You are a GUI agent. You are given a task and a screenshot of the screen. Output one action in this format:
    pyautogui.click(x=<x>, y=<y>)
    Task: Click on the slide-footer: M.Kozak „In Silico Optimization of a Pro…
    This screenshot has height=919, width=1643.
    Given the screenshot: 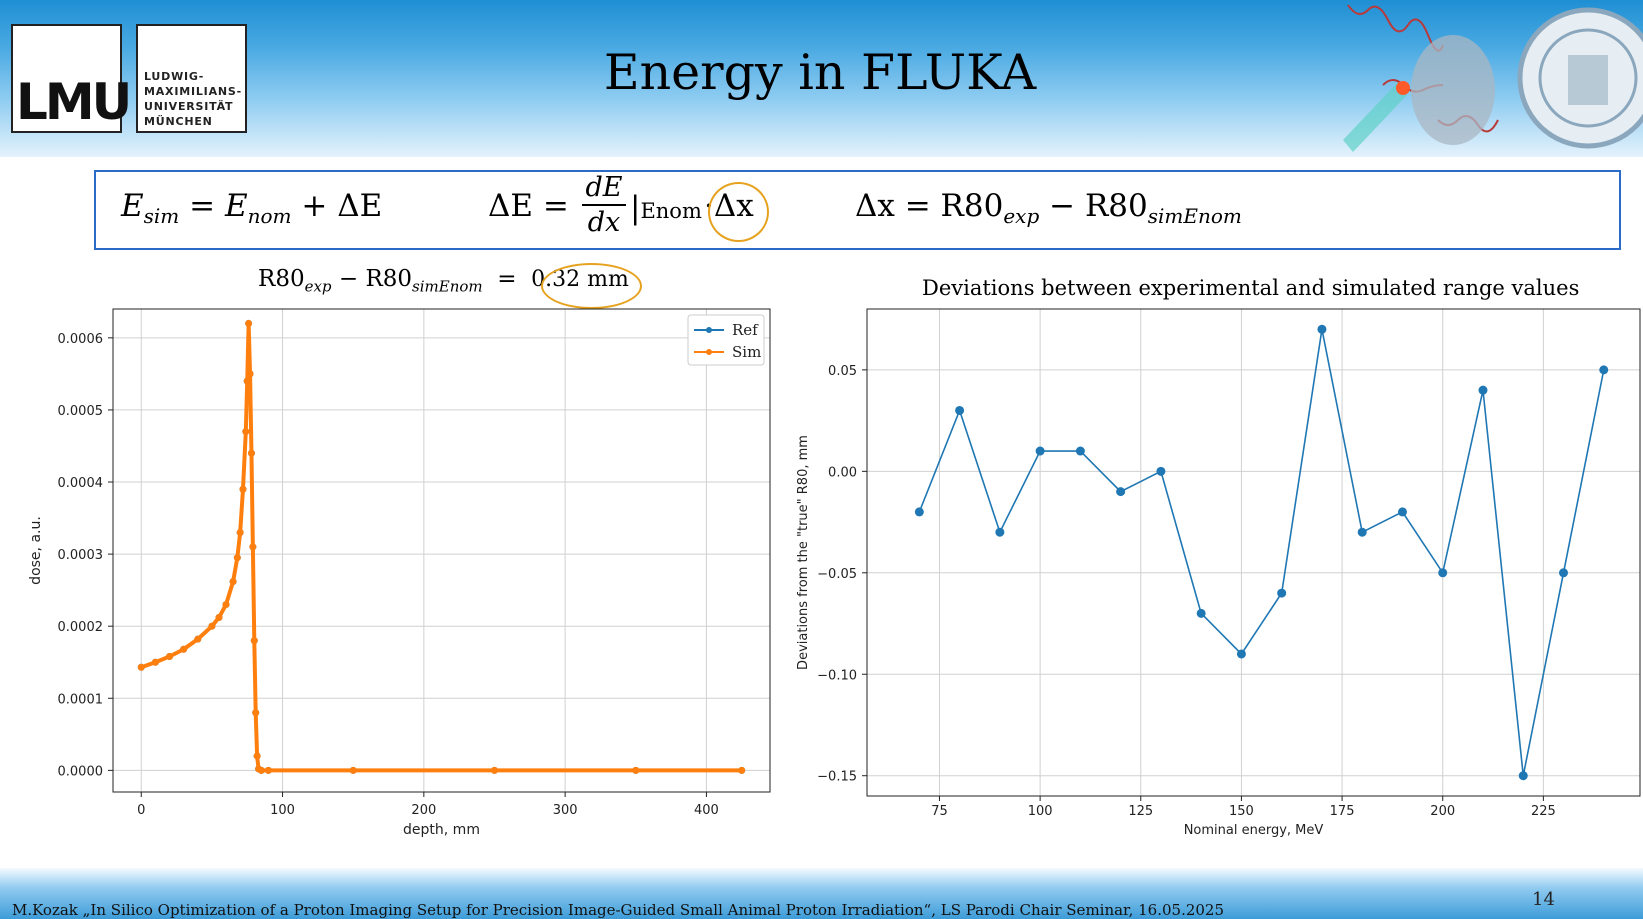 What is the action you would take?
    pyautogui.click(x=821, y=893)
    